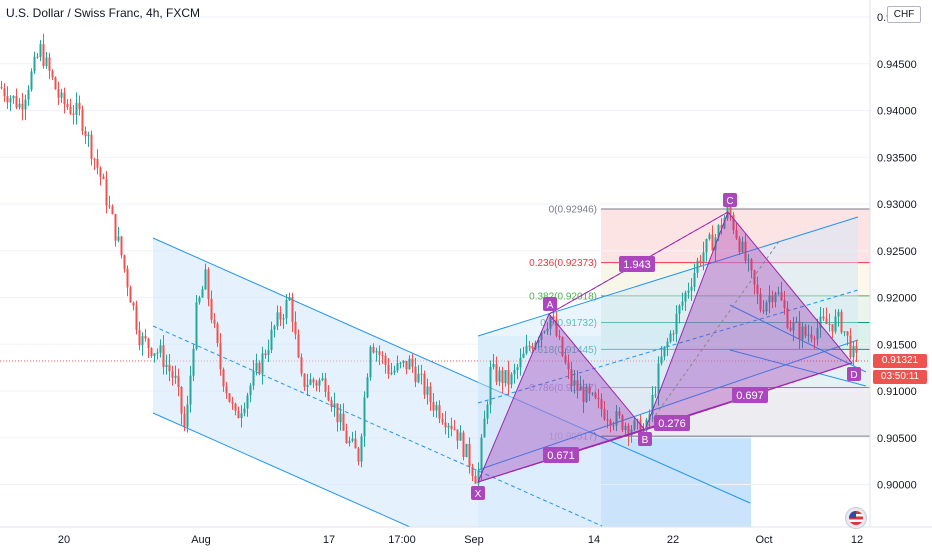  I want to click on price-tick-label: 0.92500, so click(897, 252).